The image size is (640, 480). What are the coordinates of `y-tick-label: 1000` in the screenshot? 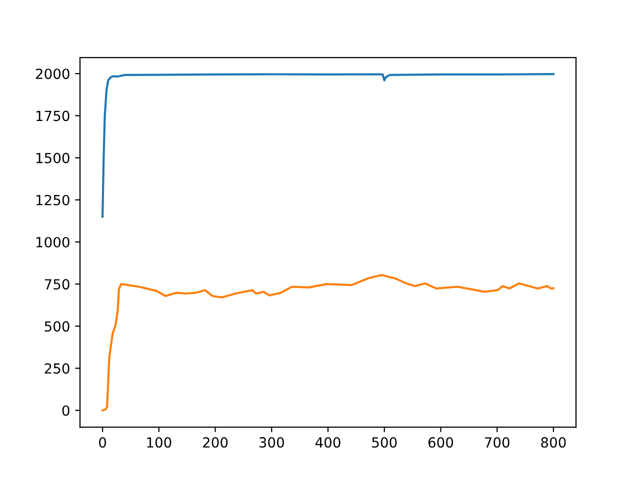 It's located at (53, 242).